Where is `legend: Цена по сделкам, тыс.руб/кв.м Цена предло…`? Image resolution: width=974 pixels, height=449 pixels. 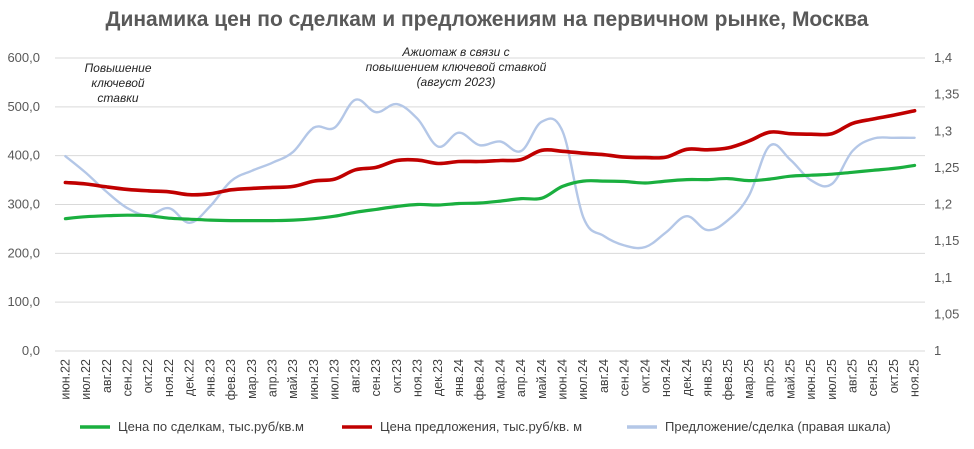 legend: Цена по сделкам, тыс.руб/кв.м Цена предло… is located at coordinates (485, 426).